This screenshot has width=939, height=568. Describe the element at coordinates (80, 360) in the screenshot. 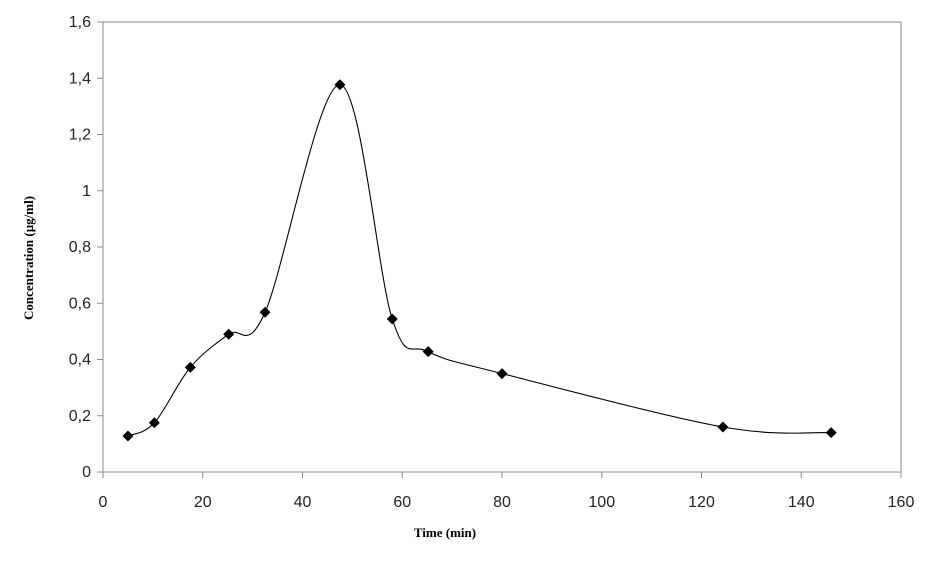

I see `y-tick-label: 0,4` at that location.